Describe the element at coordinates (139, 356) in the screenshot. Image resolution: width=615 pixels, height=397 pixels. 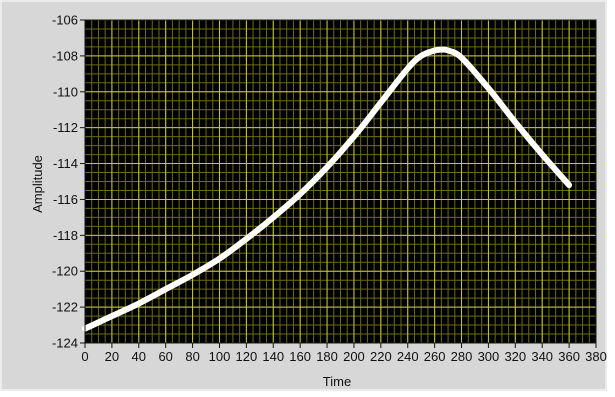
I see `x-tick-label: 40` at that location.